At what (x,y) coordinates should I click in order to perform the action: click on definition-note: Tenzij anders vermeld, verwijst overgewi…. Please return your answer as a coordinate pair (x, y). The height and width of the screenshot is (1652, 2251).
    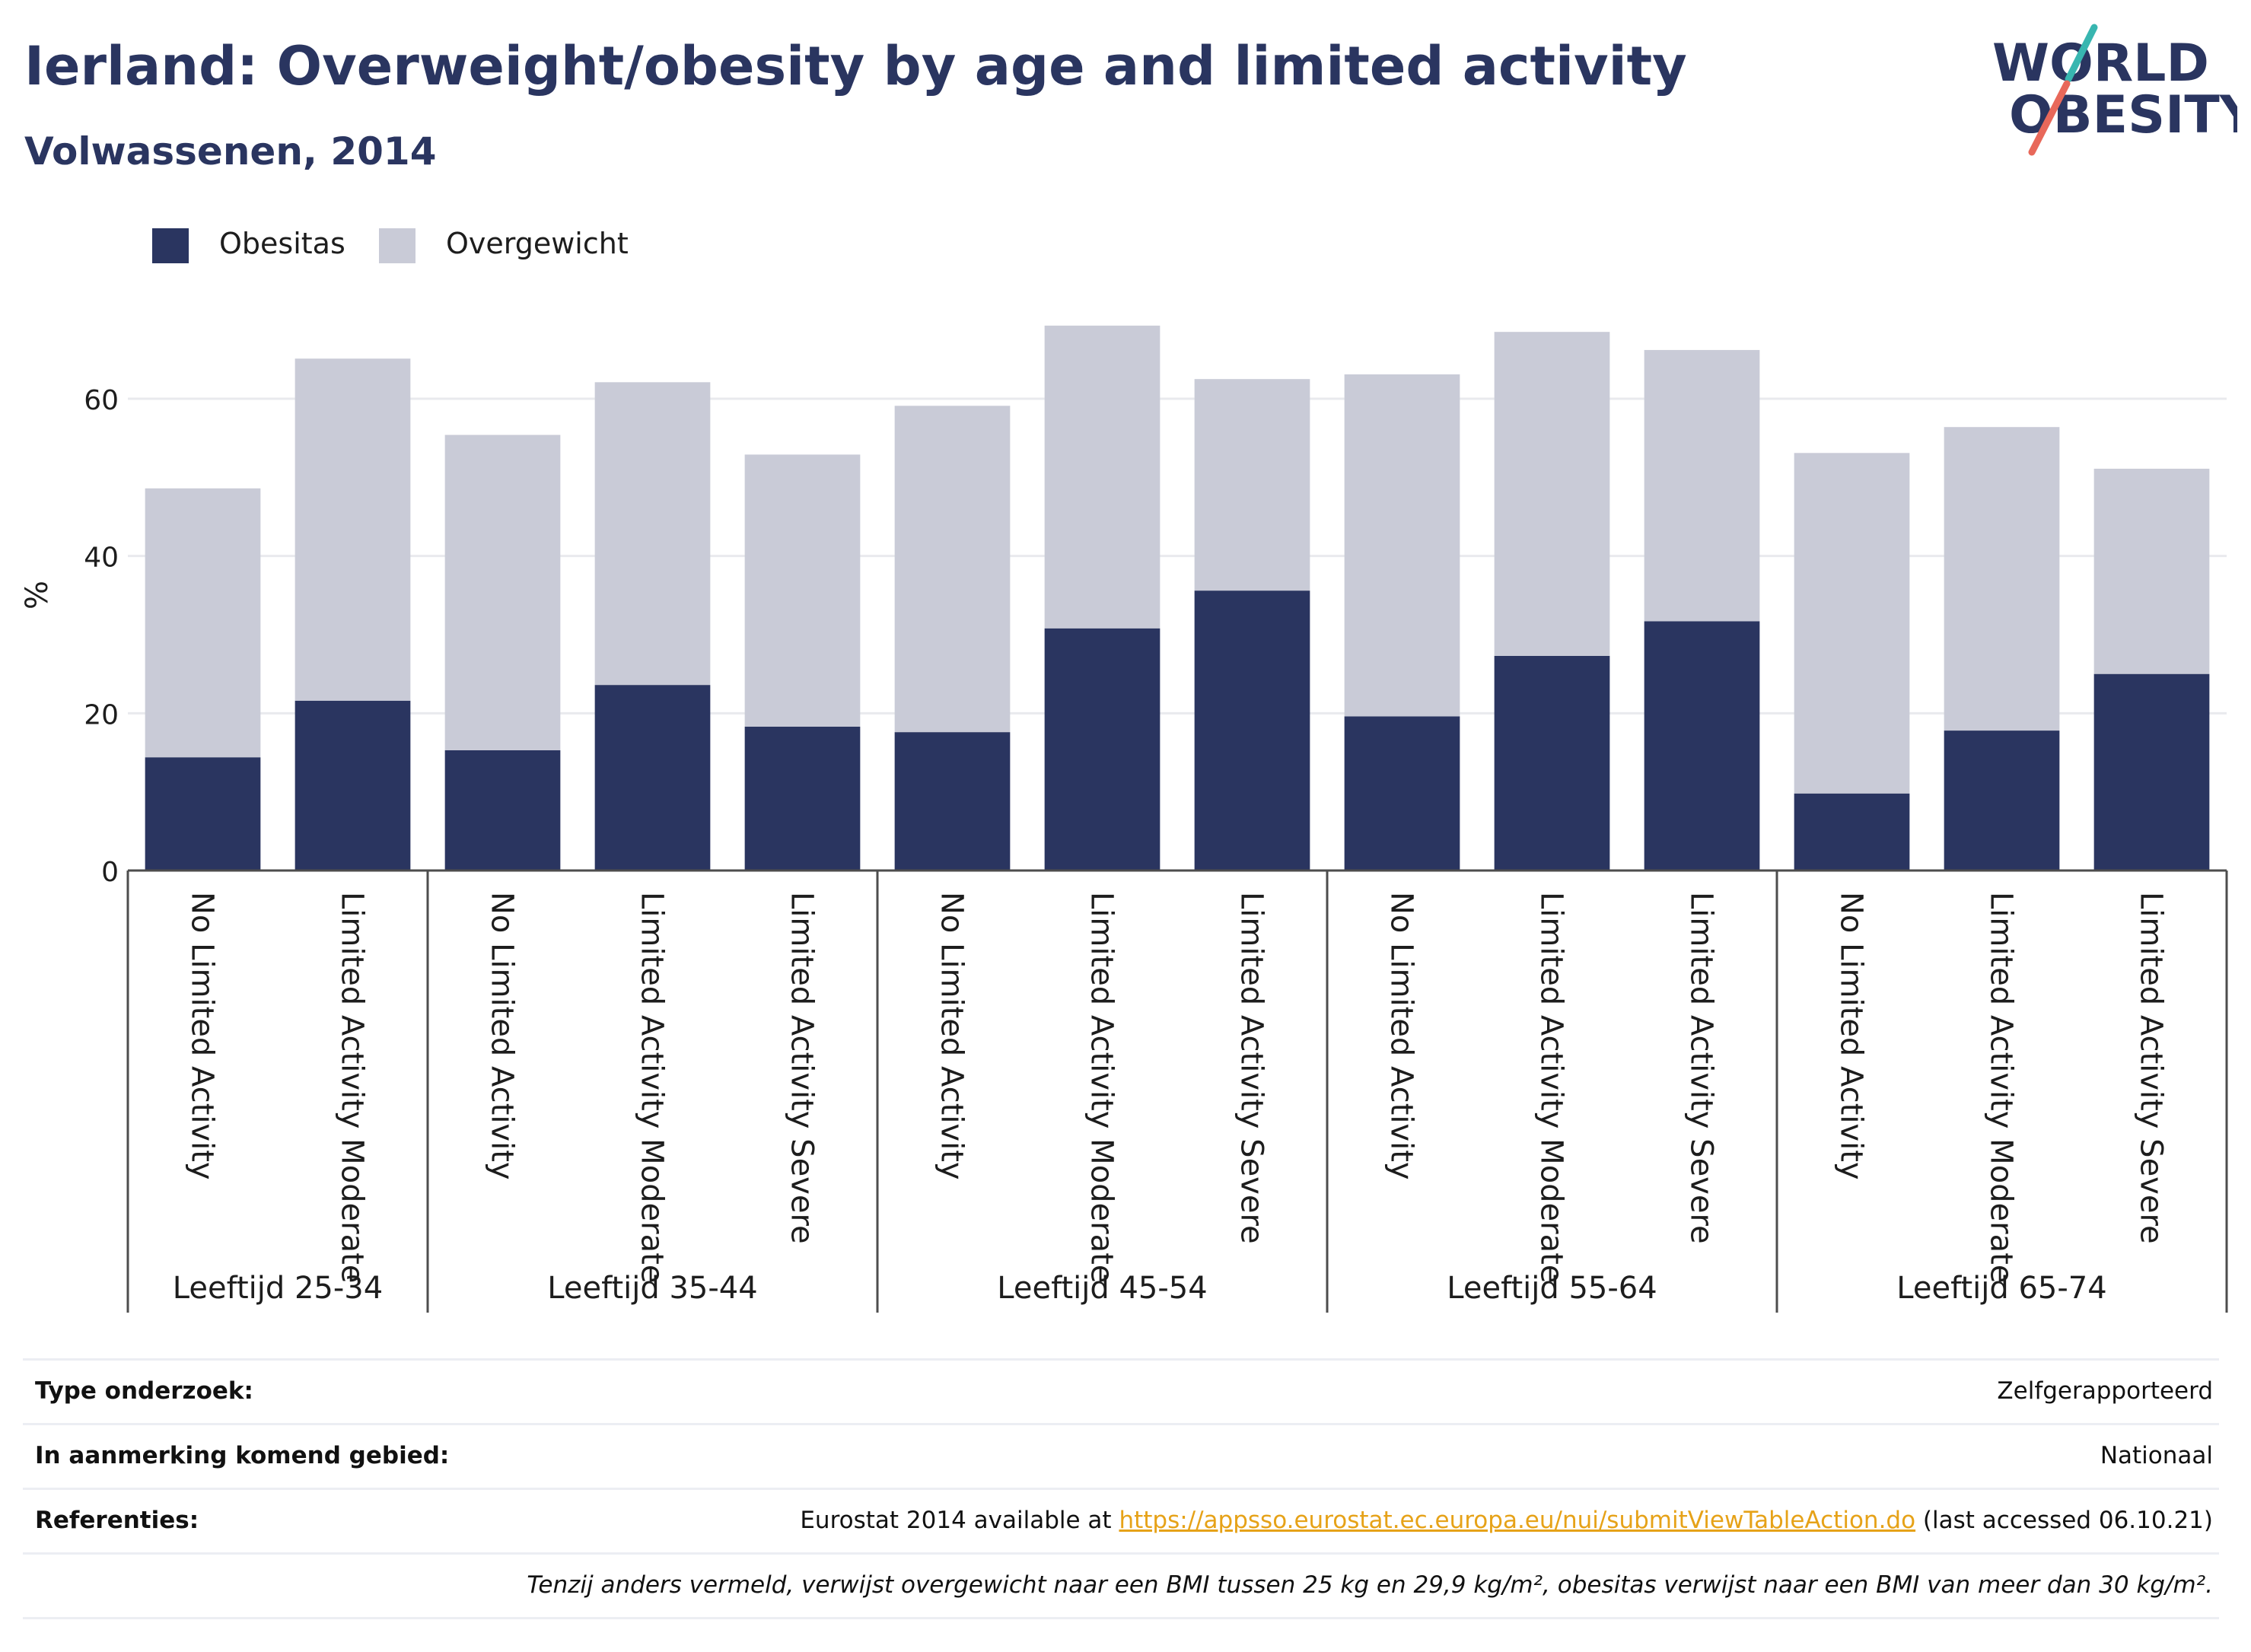
    Looking at the image, I should click on (1370, 1585).